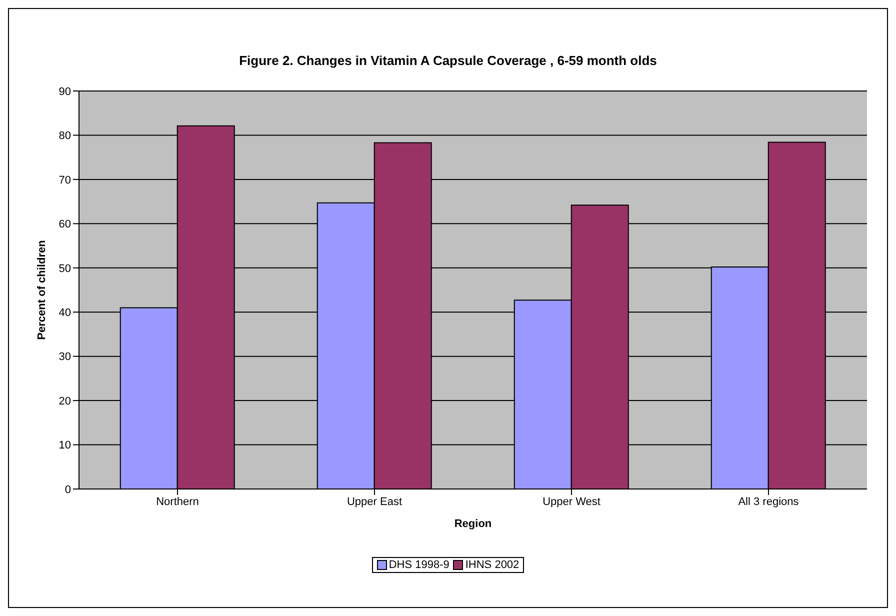 The height and width of the screenshot is (616, 896). Describe the element at coordinates (374, 502) in the screenshot. I see `x-tick-label: Upper East` at that location.